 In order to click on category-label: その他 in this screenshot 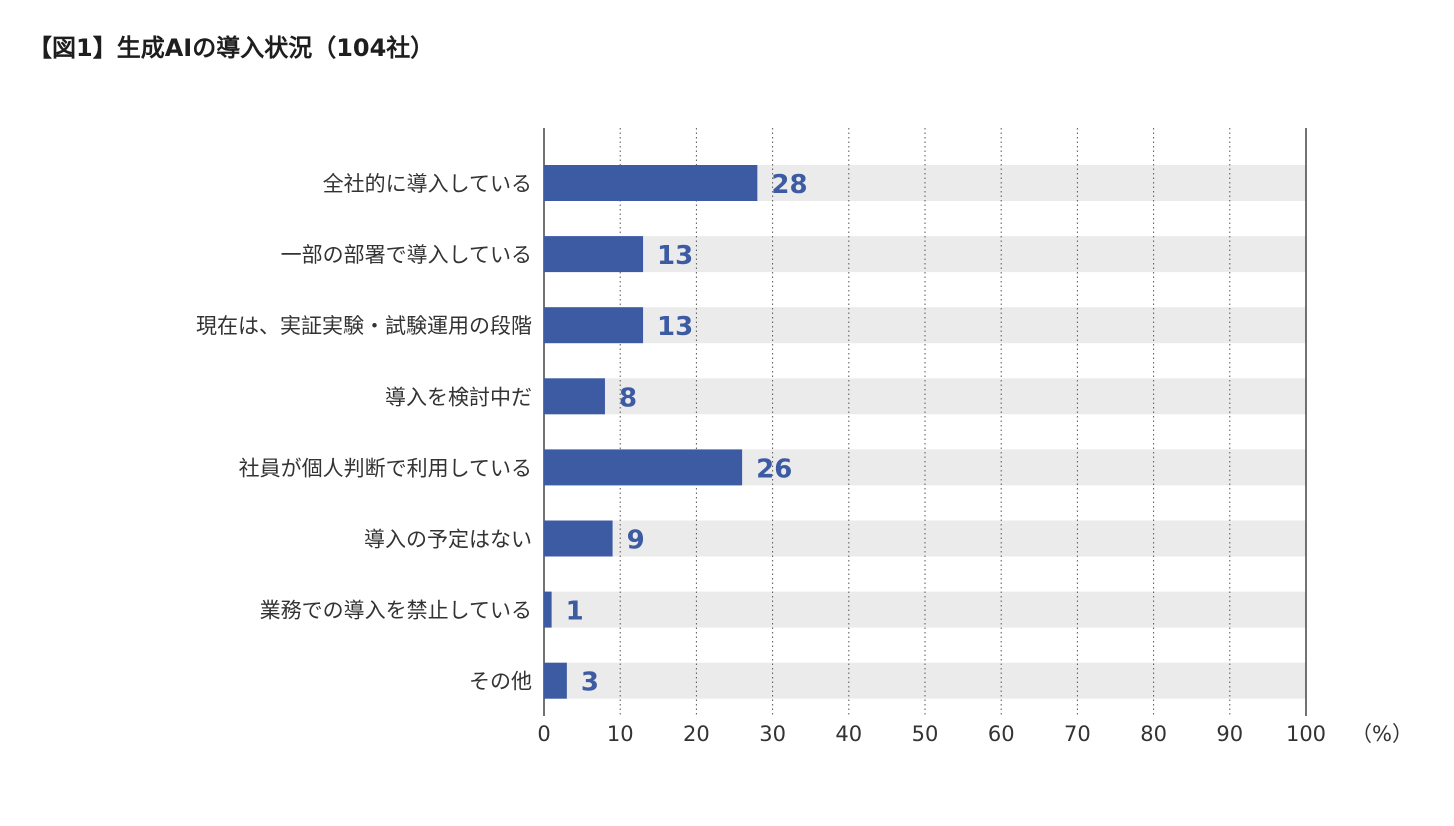, I will do `click(500, 682)`.